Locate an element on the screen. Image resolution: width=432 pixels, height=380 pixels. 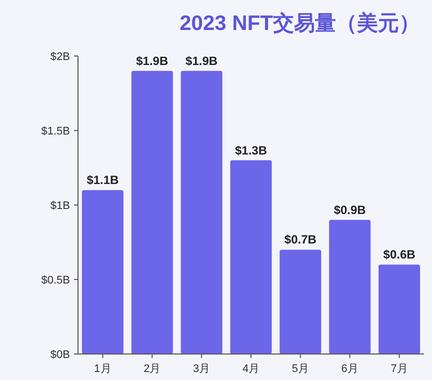
chart-title: 2023 NFT交易量（美元） is located at coordinates (300, 23).